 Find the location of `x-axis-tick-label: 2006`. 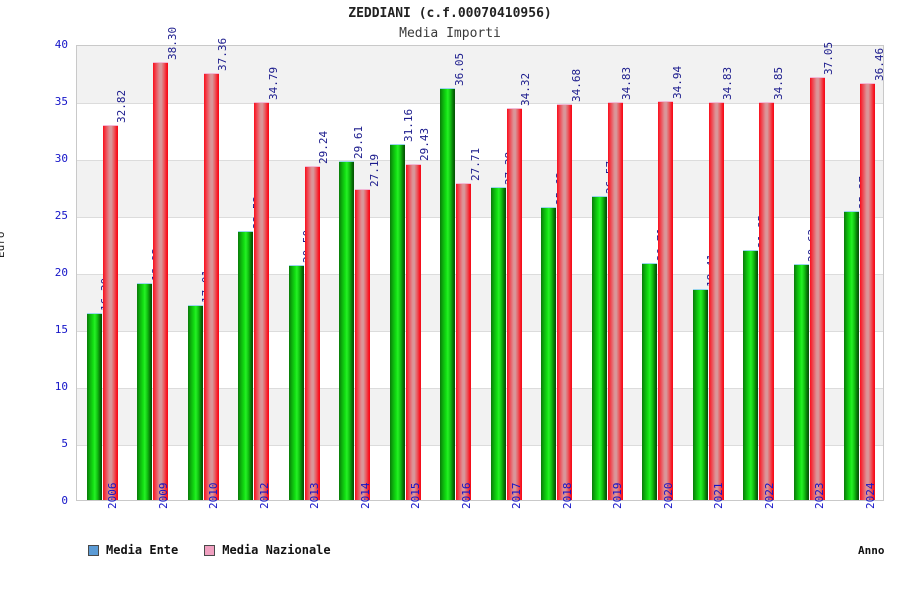

x-axis-tick-label: 2006 is located at coordinates (113, 496).